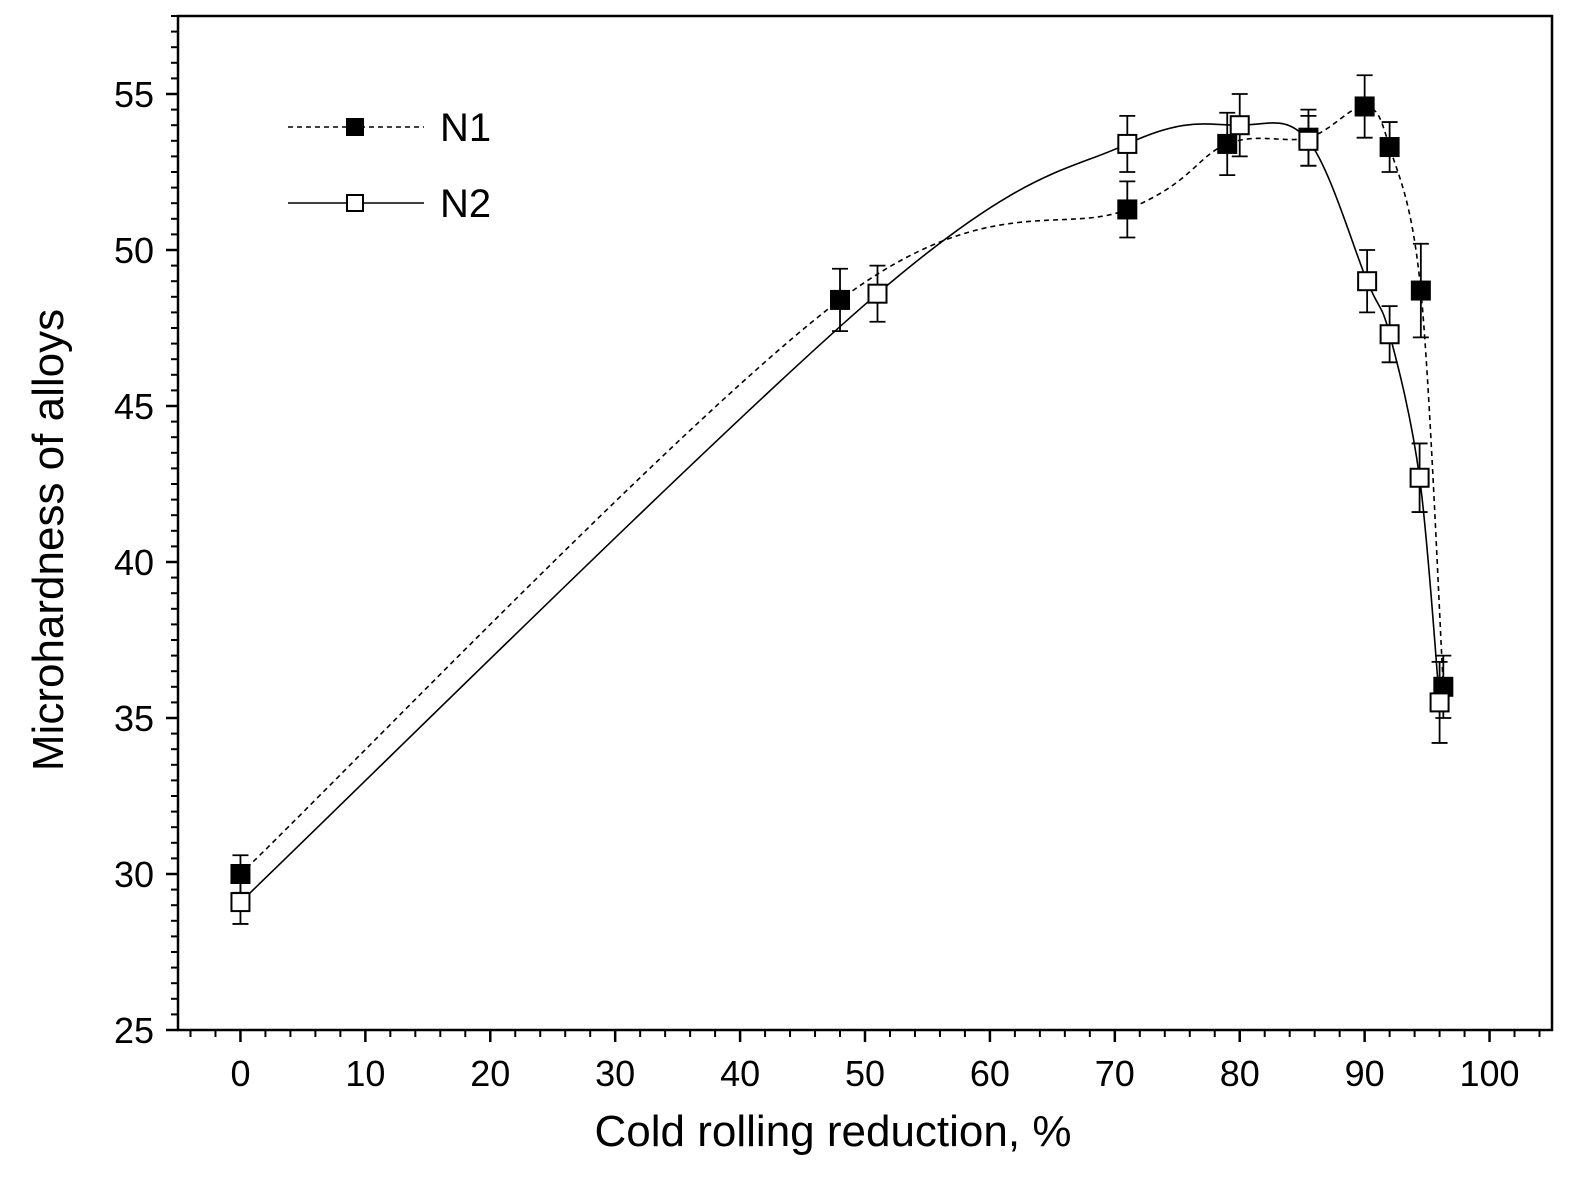 This screenshot has height=1185, width=1590. Describe the element at coordinates (134, 250) in the screenshot. I see `y-tick-label: 50` at that location.